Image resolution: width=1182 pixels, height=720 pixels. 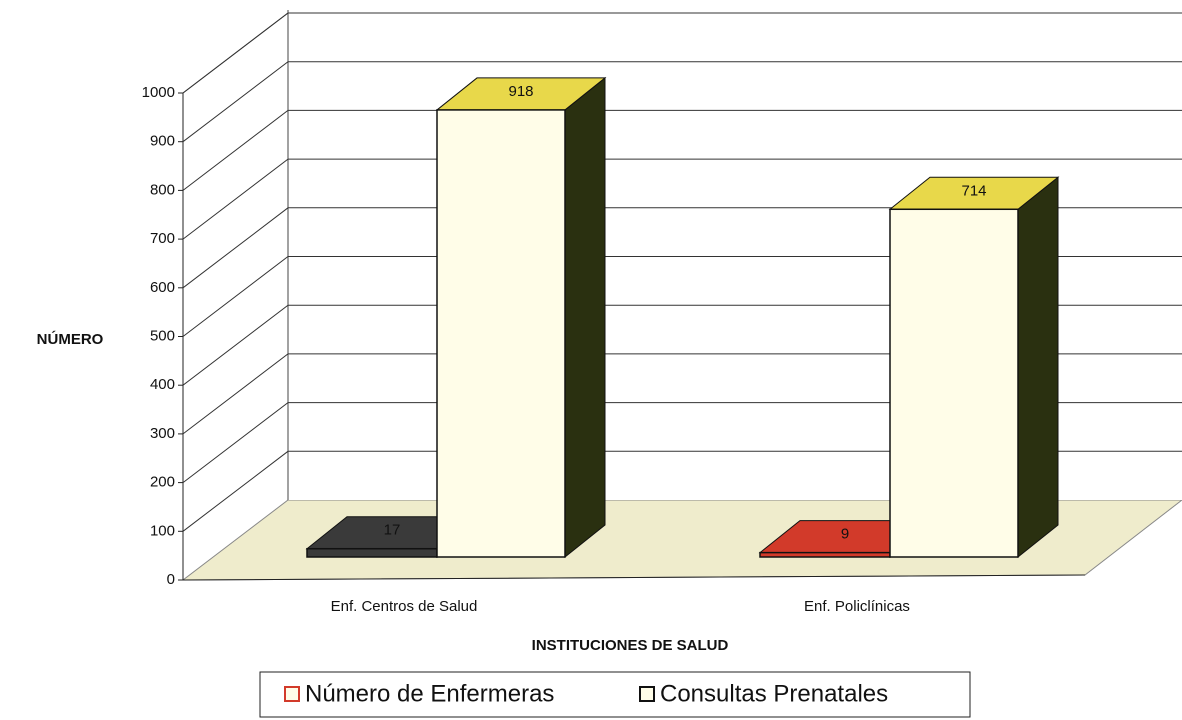 What do you see at coordinates (162, 287) in the screenshot?
I see `y-tick-label: 600` at bounding box center [162, 287].